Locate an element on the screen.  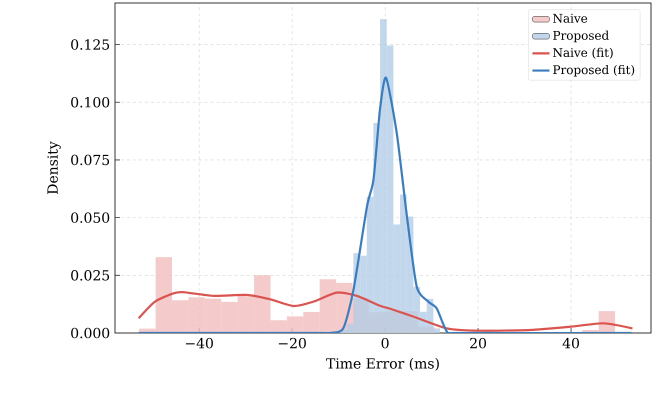
y-tick-label: 0.050 is located at coordinates (90, 217).